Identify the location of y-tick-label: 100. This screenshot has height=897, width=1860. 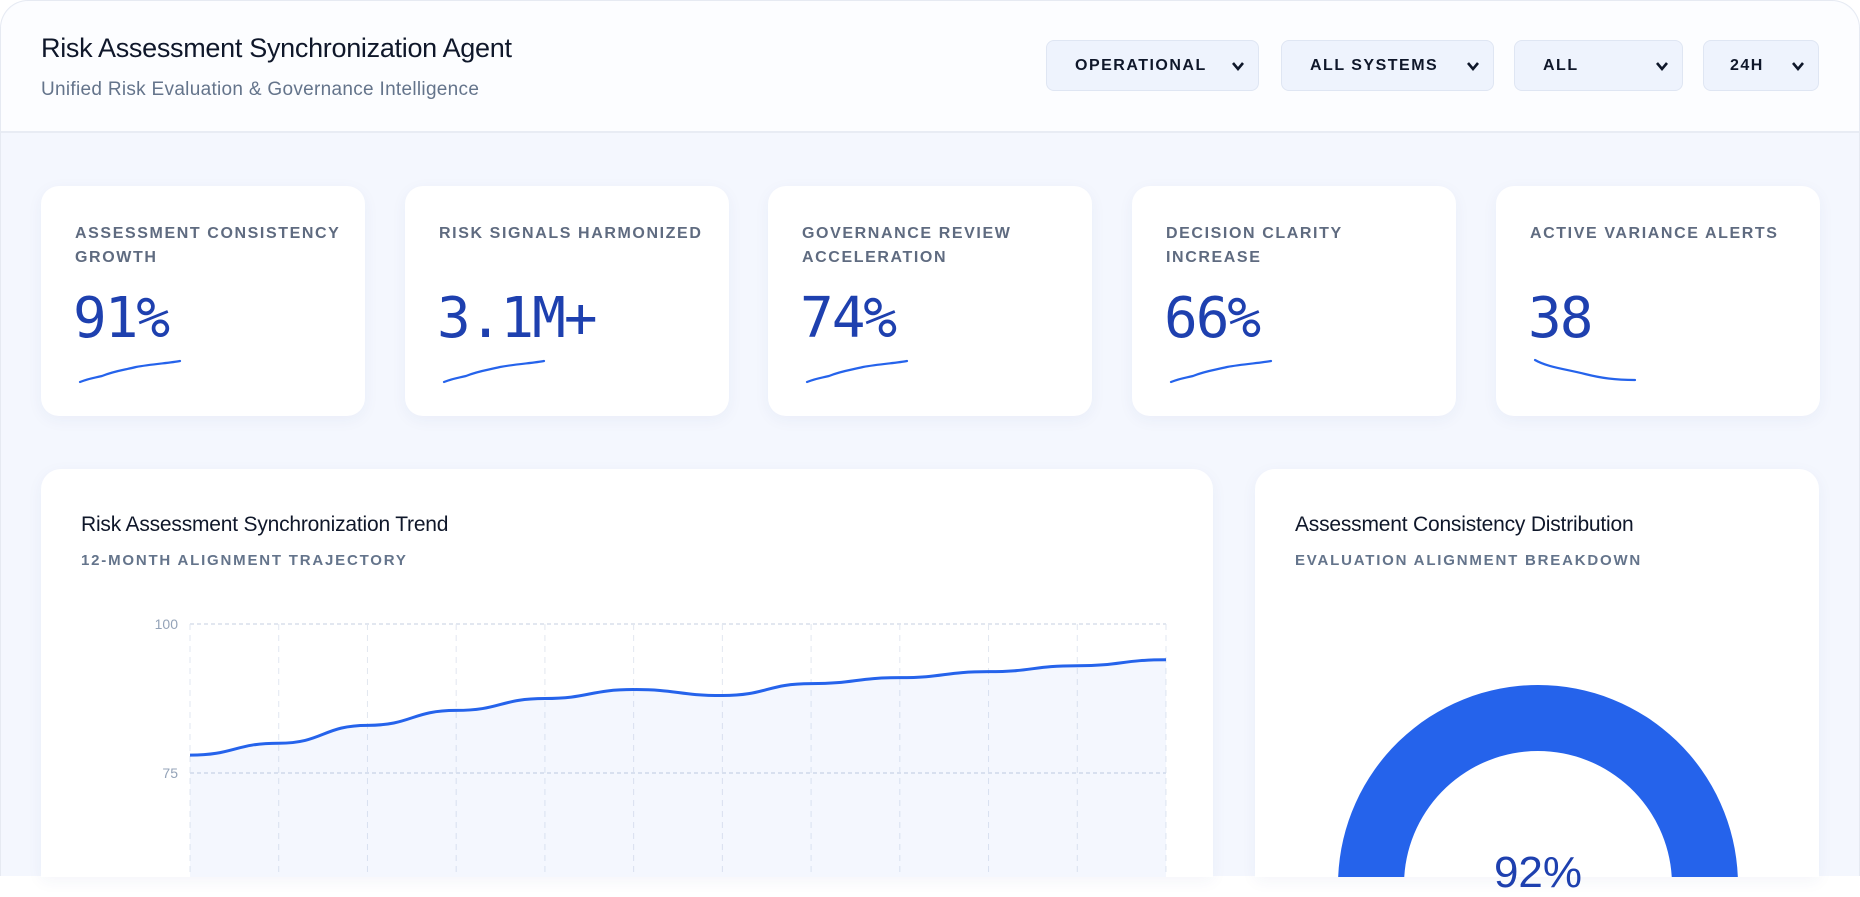
(167, 624).